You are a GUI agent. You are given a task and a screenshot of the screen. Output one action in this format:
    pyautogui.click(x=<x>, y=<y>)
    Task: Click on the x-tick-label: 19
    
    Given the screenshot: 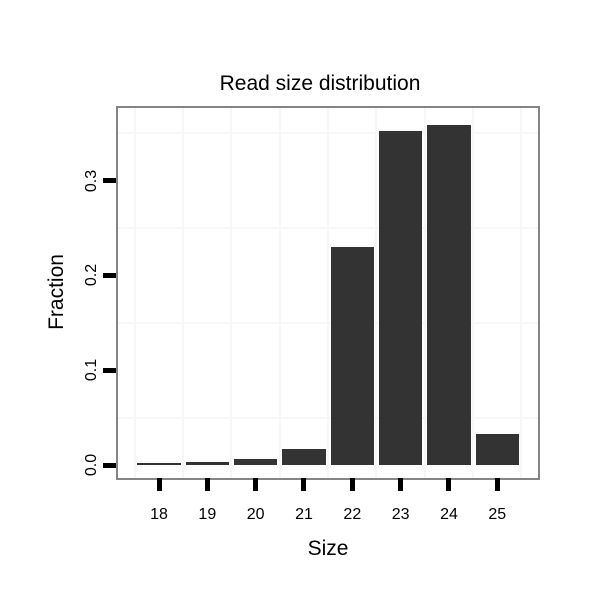 What is the action you would take?
    pyautogui.click(x=207, y=514)
    